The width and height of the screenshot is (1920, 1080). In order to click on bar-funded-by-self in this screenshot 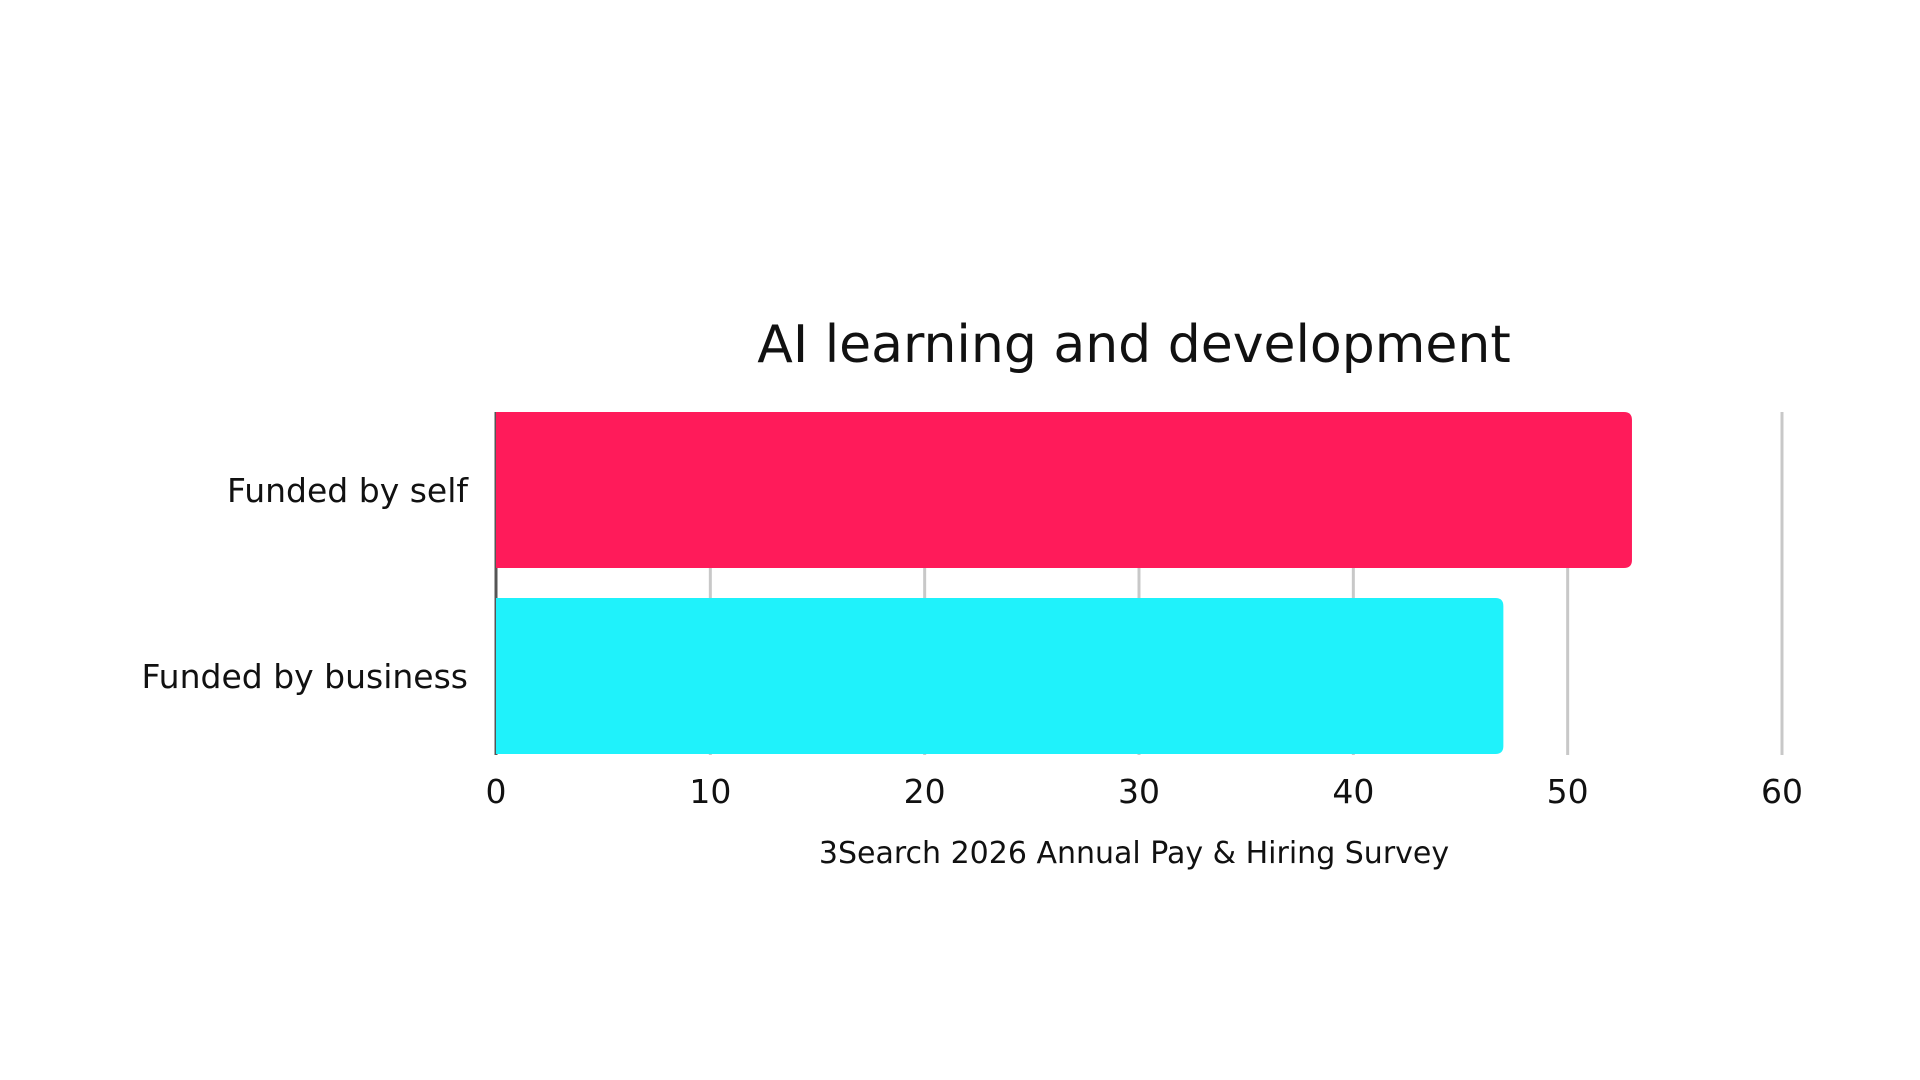, I will do `click(1064, 490)`.